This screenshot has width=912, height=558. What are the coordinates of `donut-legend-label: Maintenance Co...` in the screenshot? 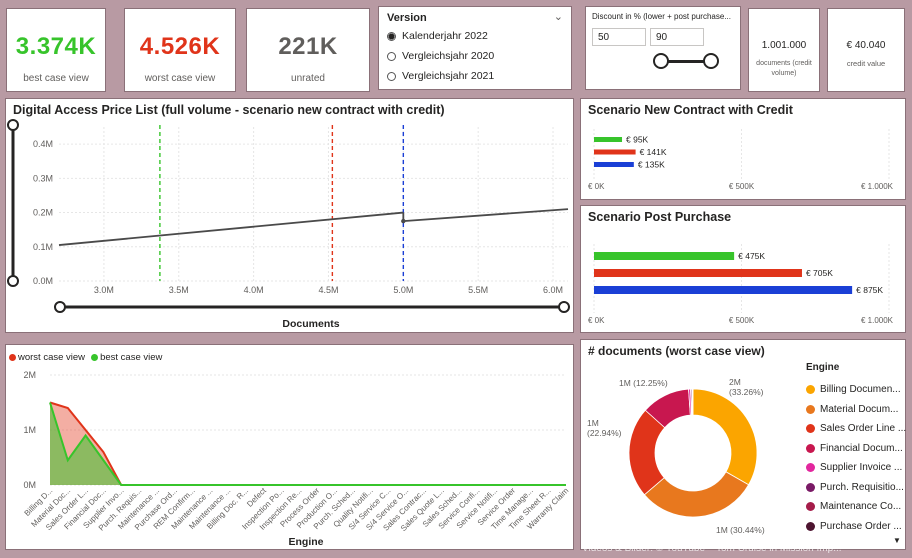 It's located at (861, 506).